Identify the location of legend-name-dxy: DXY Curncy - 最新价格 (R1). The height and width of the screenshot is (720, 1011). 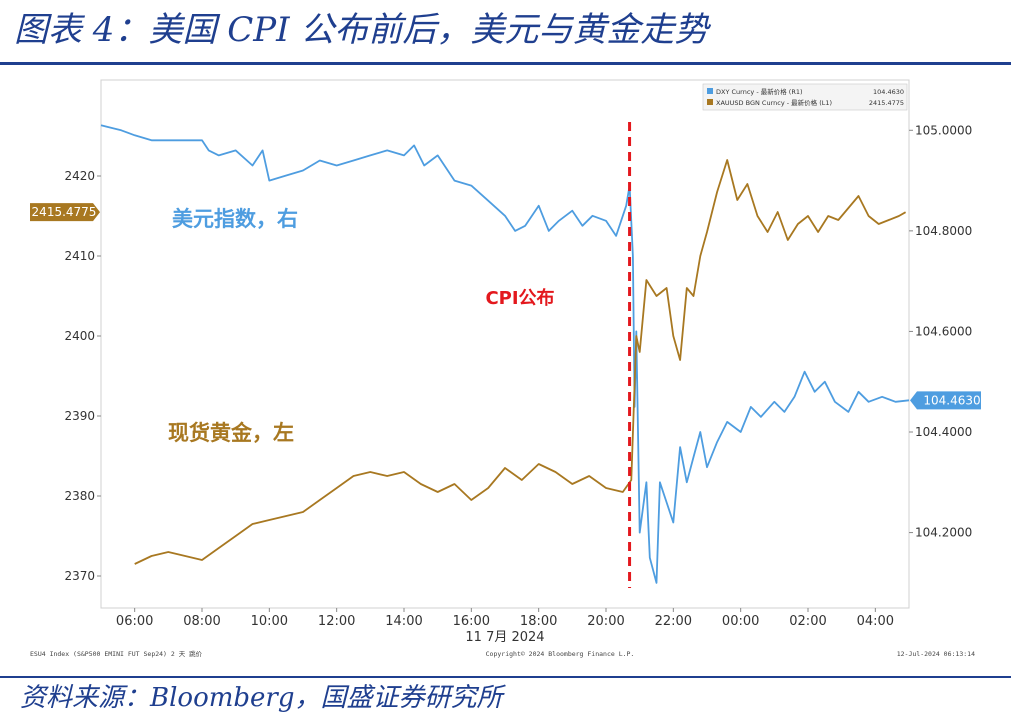
(759, 91).